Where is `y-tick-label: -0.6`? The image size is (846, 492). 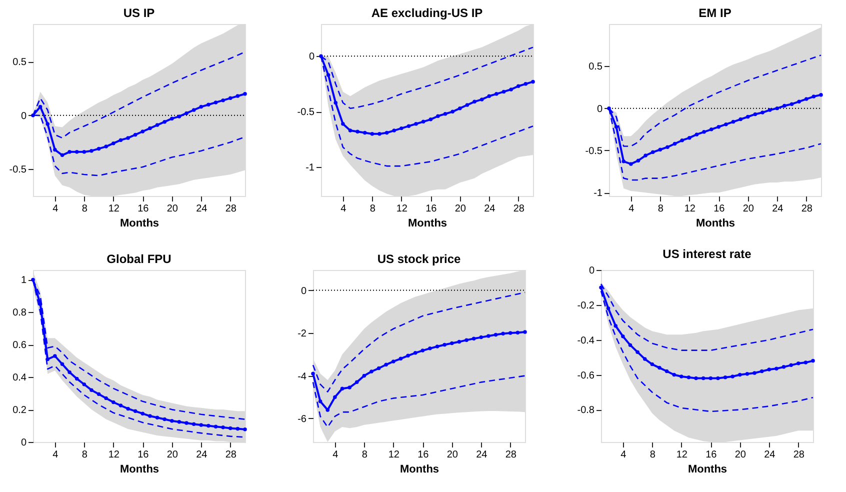 y-tick-label: -0.6 is located at coordinates (586, 376).